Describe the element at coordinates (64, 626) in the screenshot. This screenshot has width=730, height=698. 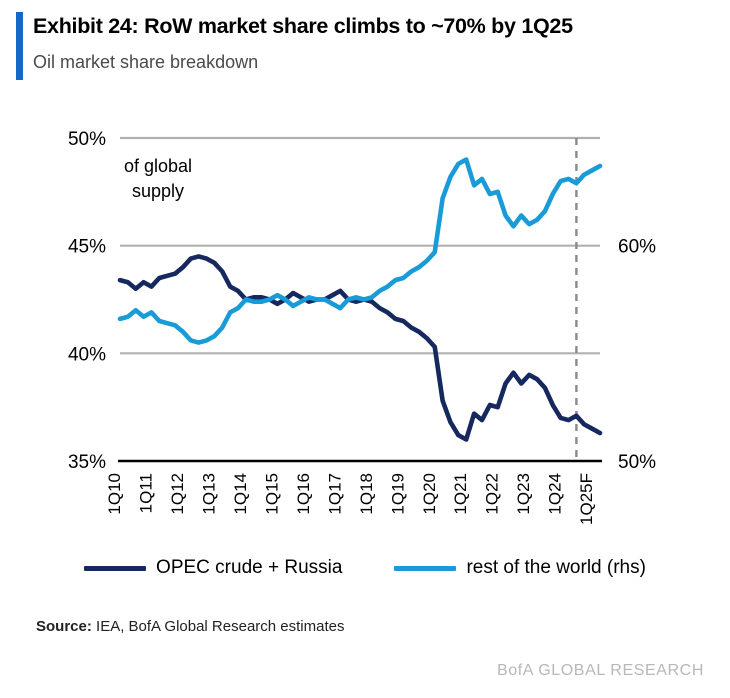
I see `source-label: Source:` at that location.